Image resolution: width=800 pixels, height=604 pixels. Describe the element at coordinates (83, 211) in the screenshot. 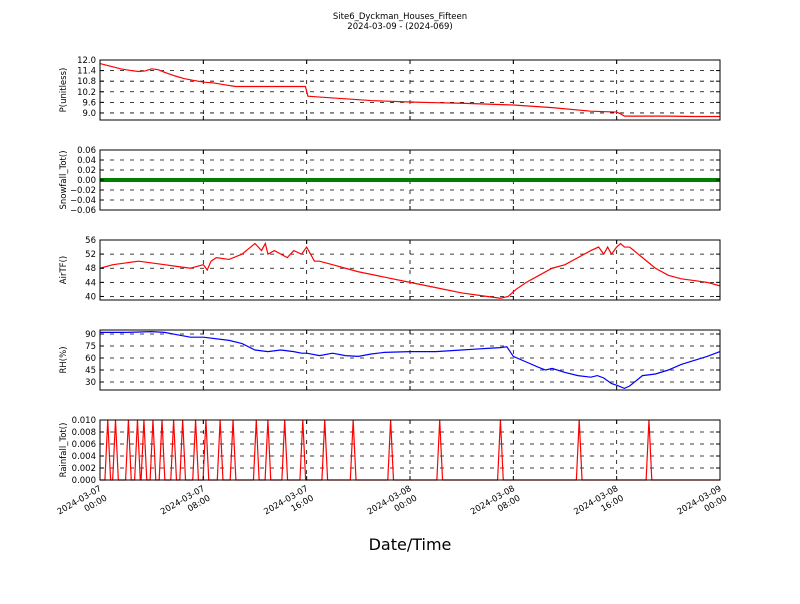

I see `y-tick-label: −0.06` at that location.